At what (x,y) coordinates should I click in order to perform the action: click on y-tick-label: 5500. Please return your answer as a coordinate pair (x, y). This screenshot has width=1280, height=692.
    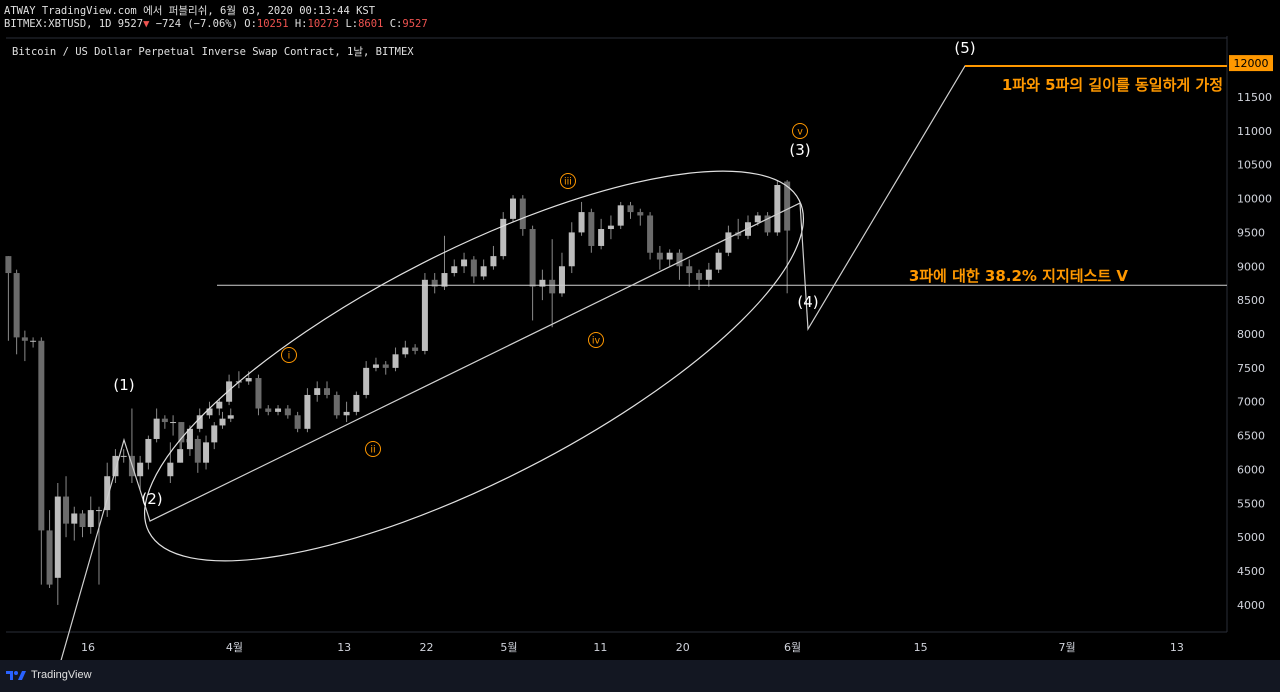
    Looking at the image, I should click on (1251, 503).